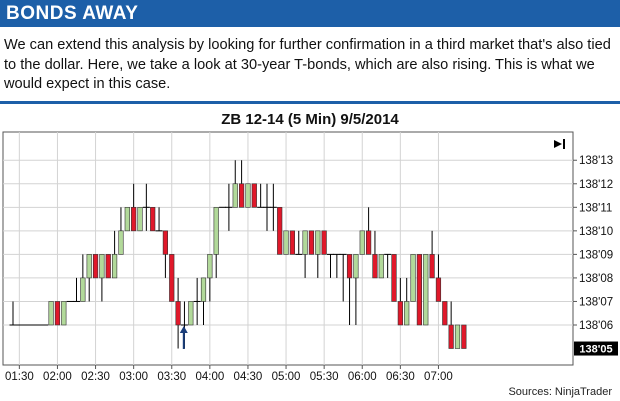 This screenshot has width=620, height=401. I want to click on x-tick-label: 01:30, so click(19, 377).